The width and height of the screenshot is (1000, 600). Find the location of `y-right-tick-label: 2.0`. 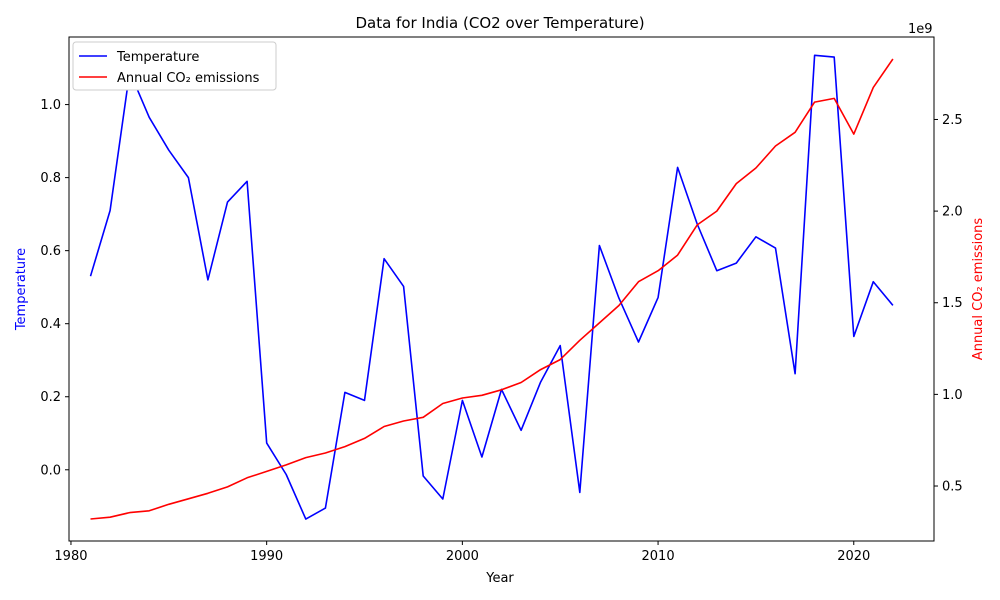

y-right-tick-label: 2.0 is located at coordinates (952, 212).